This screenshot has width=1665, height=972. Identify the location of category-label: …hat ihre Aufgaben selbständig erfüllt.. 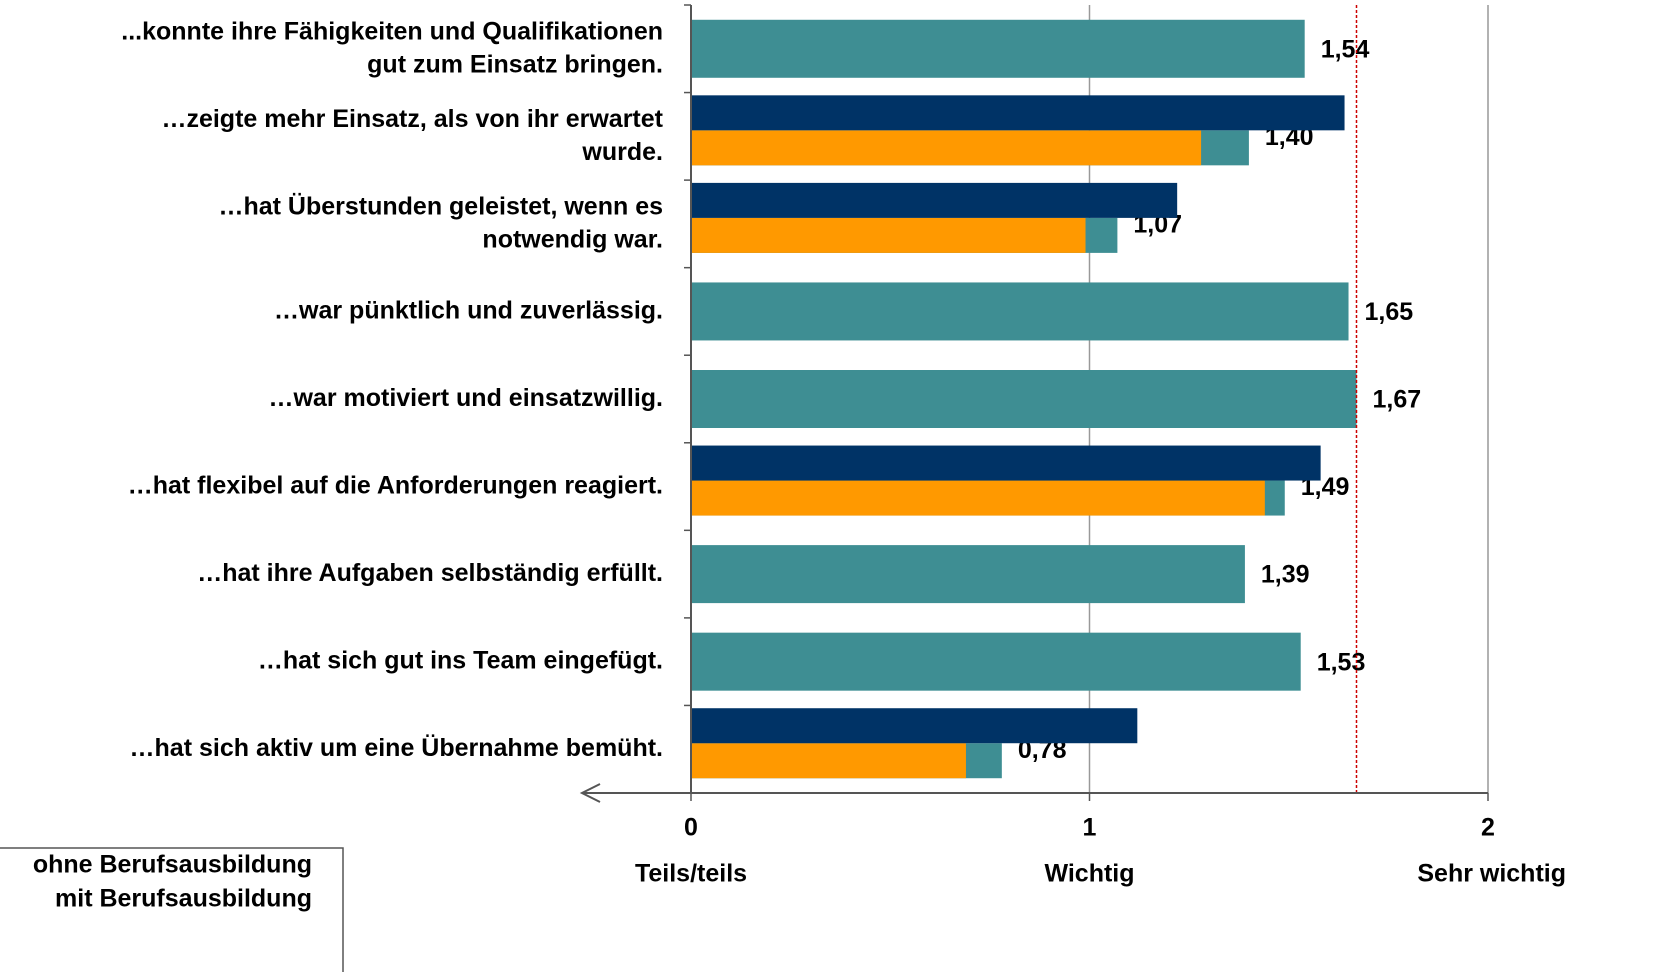
(430, 573).